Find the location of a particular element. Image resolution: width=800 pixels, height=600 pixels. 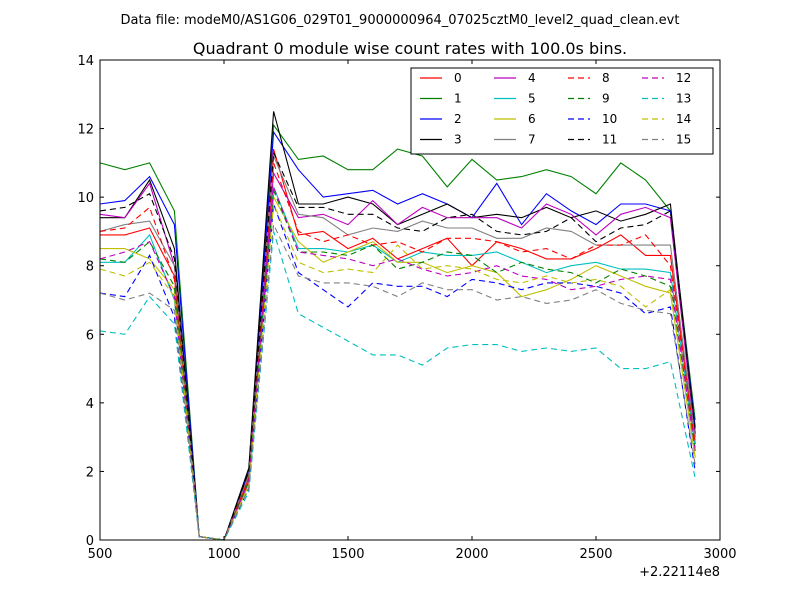

legend-label-15: 15 is located at coordinates (683, 140).